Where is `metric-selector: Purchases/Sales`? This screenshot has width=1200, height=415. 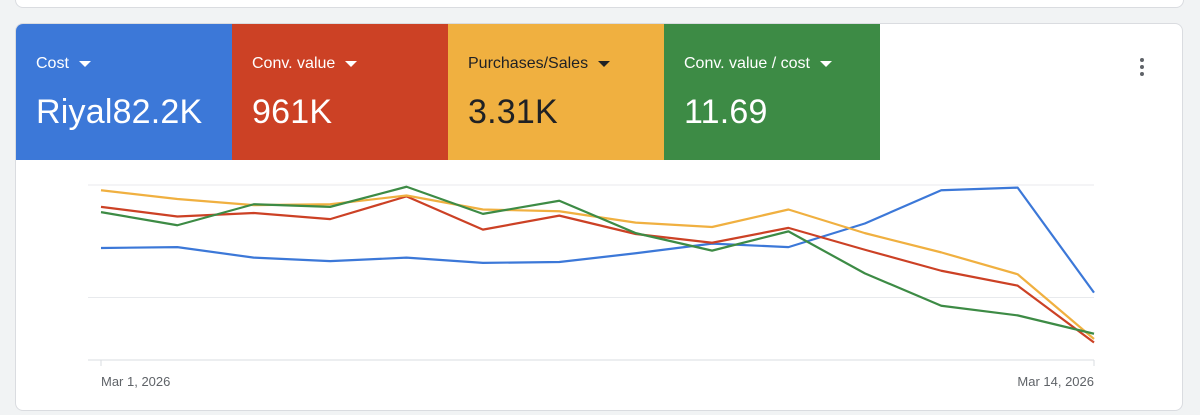
metric-selector: Purchases/Sales is located at coordinates (566, 64).